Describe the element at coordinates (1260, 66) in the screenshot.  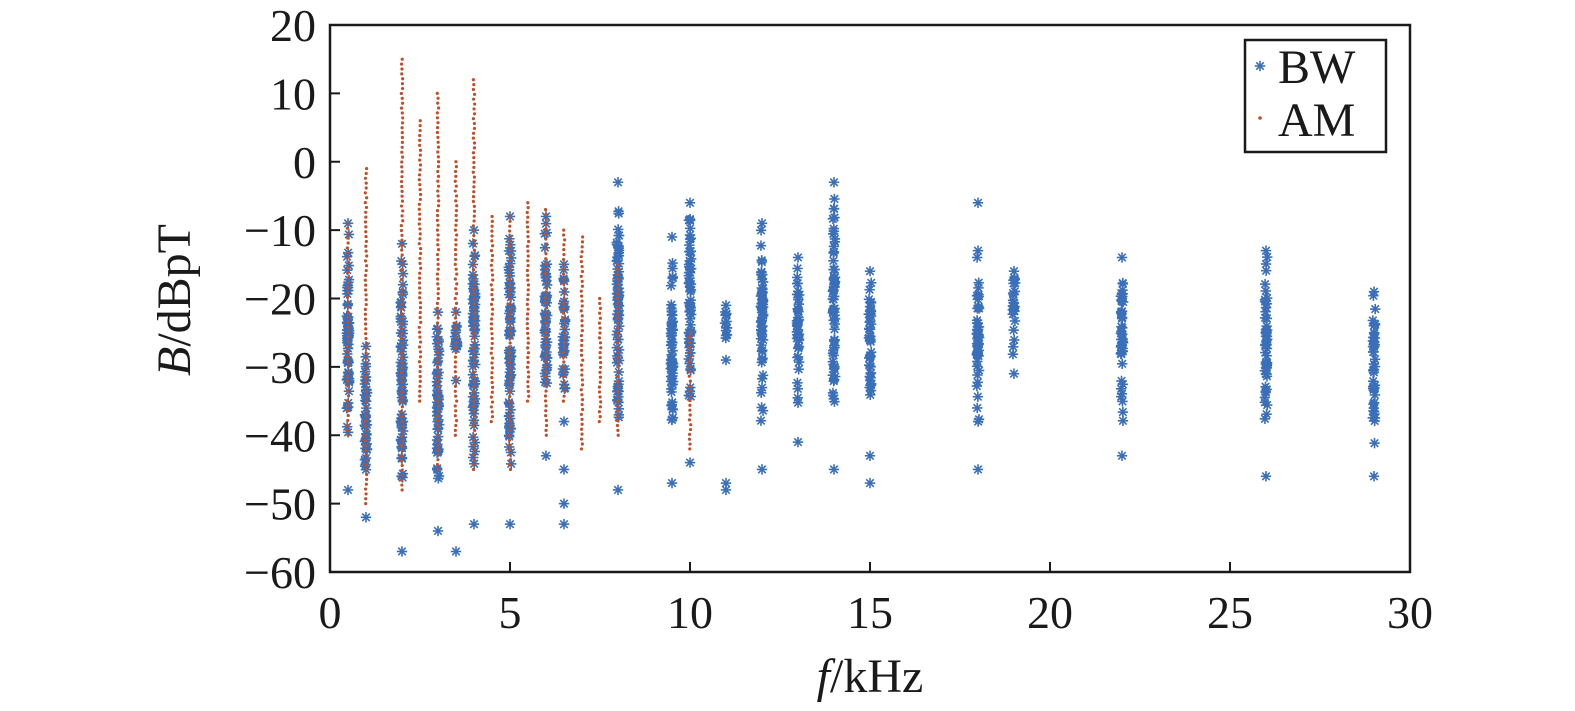
I see `legend-bw-asterisk` at that location.